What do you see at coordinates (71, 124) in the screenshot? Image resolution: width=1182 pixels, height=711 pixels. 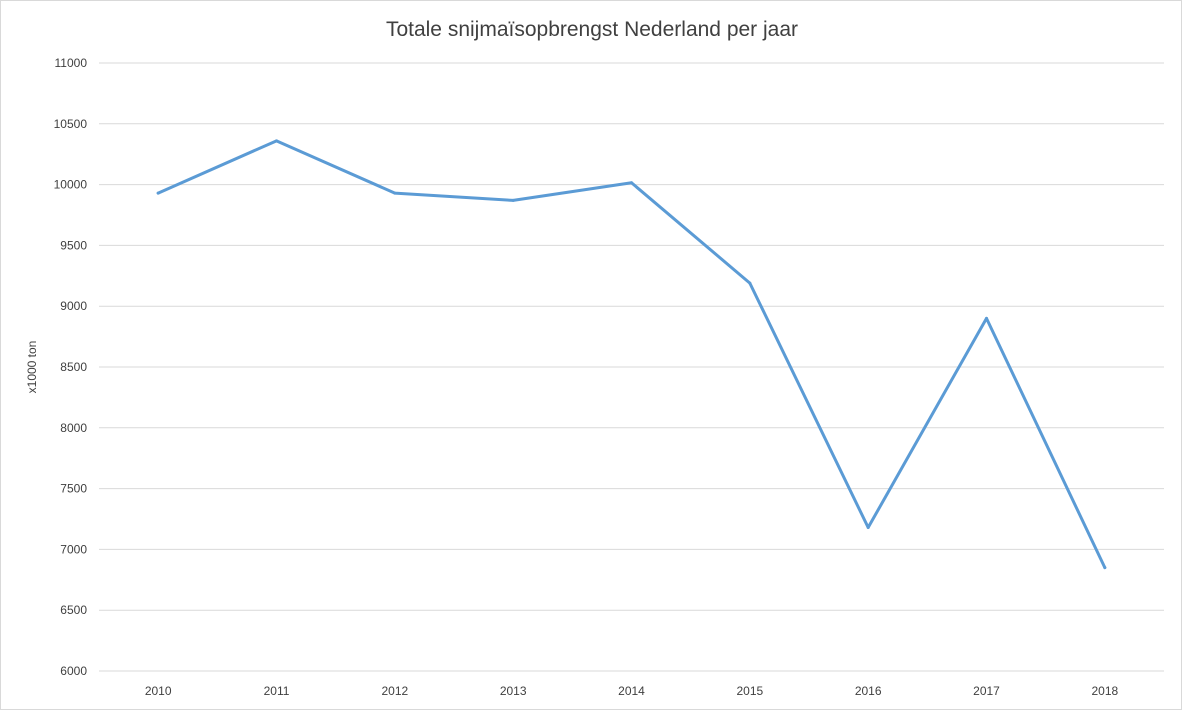 I see `y-tick-label: 10500` at bounding box center [71, 124].